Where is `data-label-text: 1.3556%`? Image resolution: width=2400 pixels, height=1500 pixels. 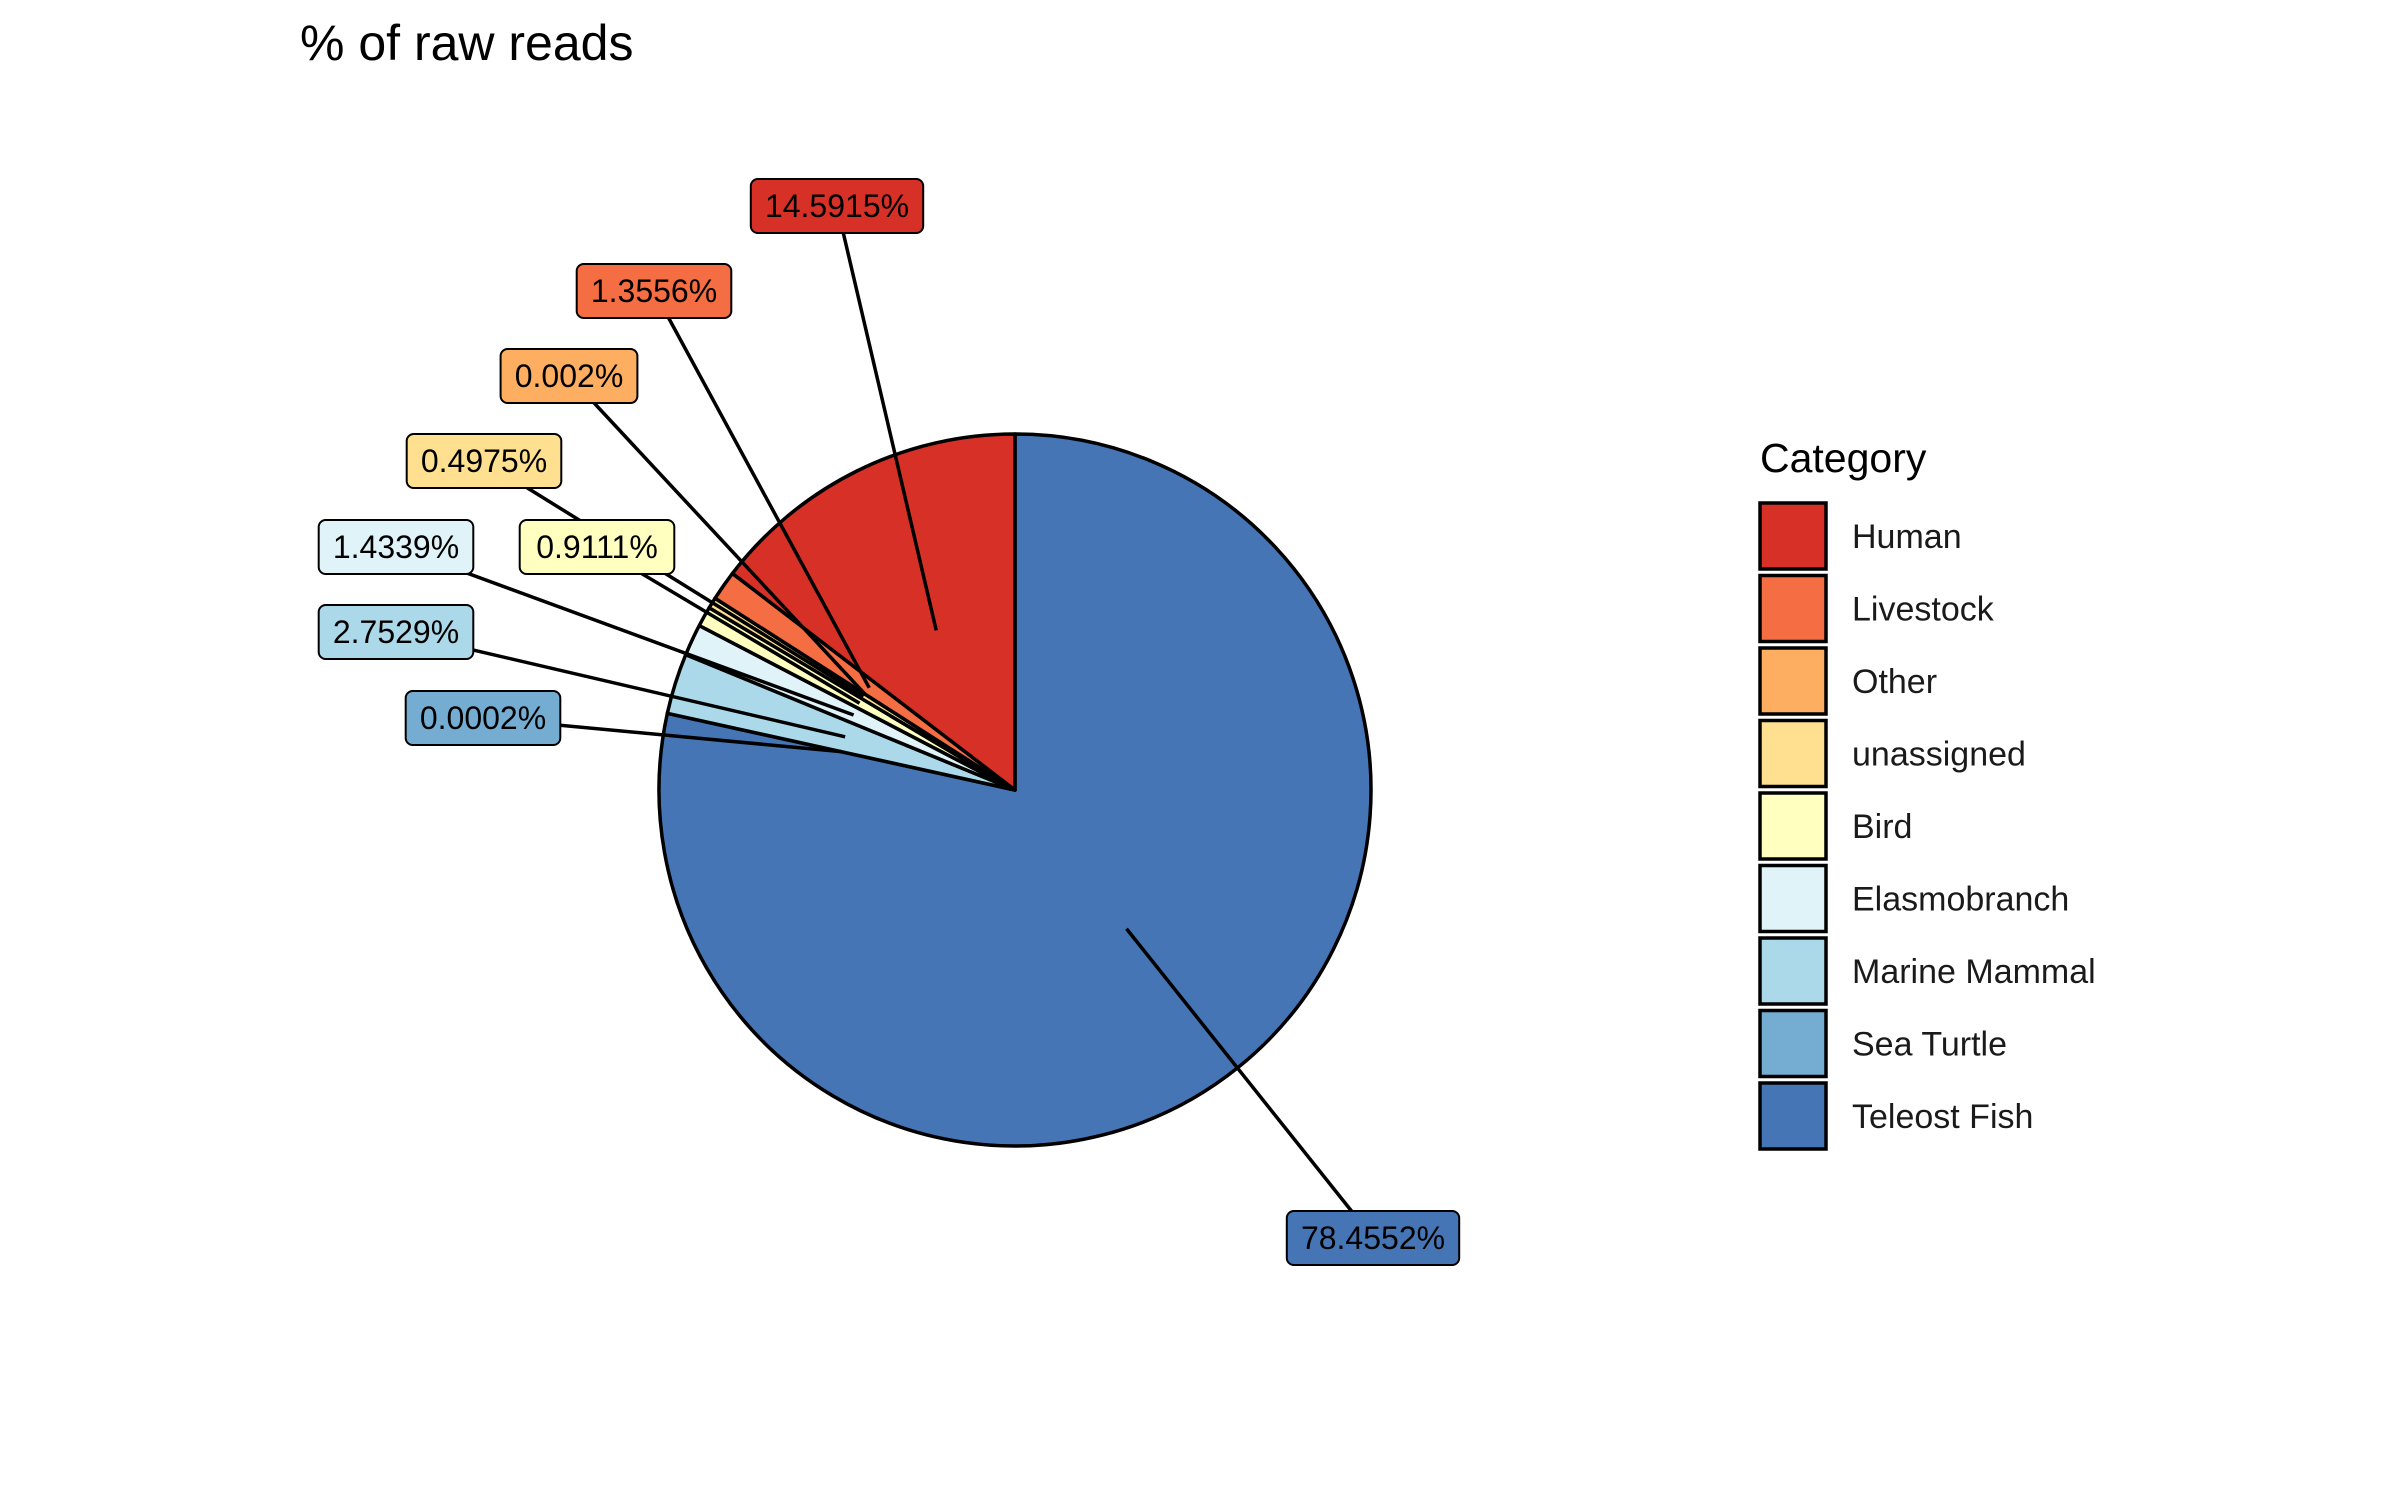 data-label-text: 1.3556% is located at coordinates (654, 291).